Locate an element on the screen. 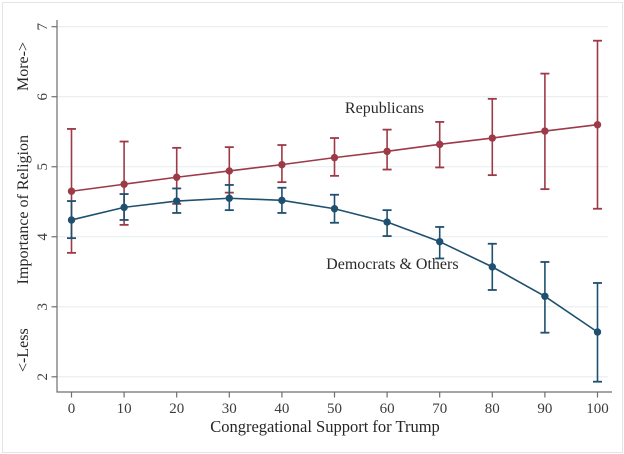  y-tick-label-7: 7 is located at coordinates (43, 26).